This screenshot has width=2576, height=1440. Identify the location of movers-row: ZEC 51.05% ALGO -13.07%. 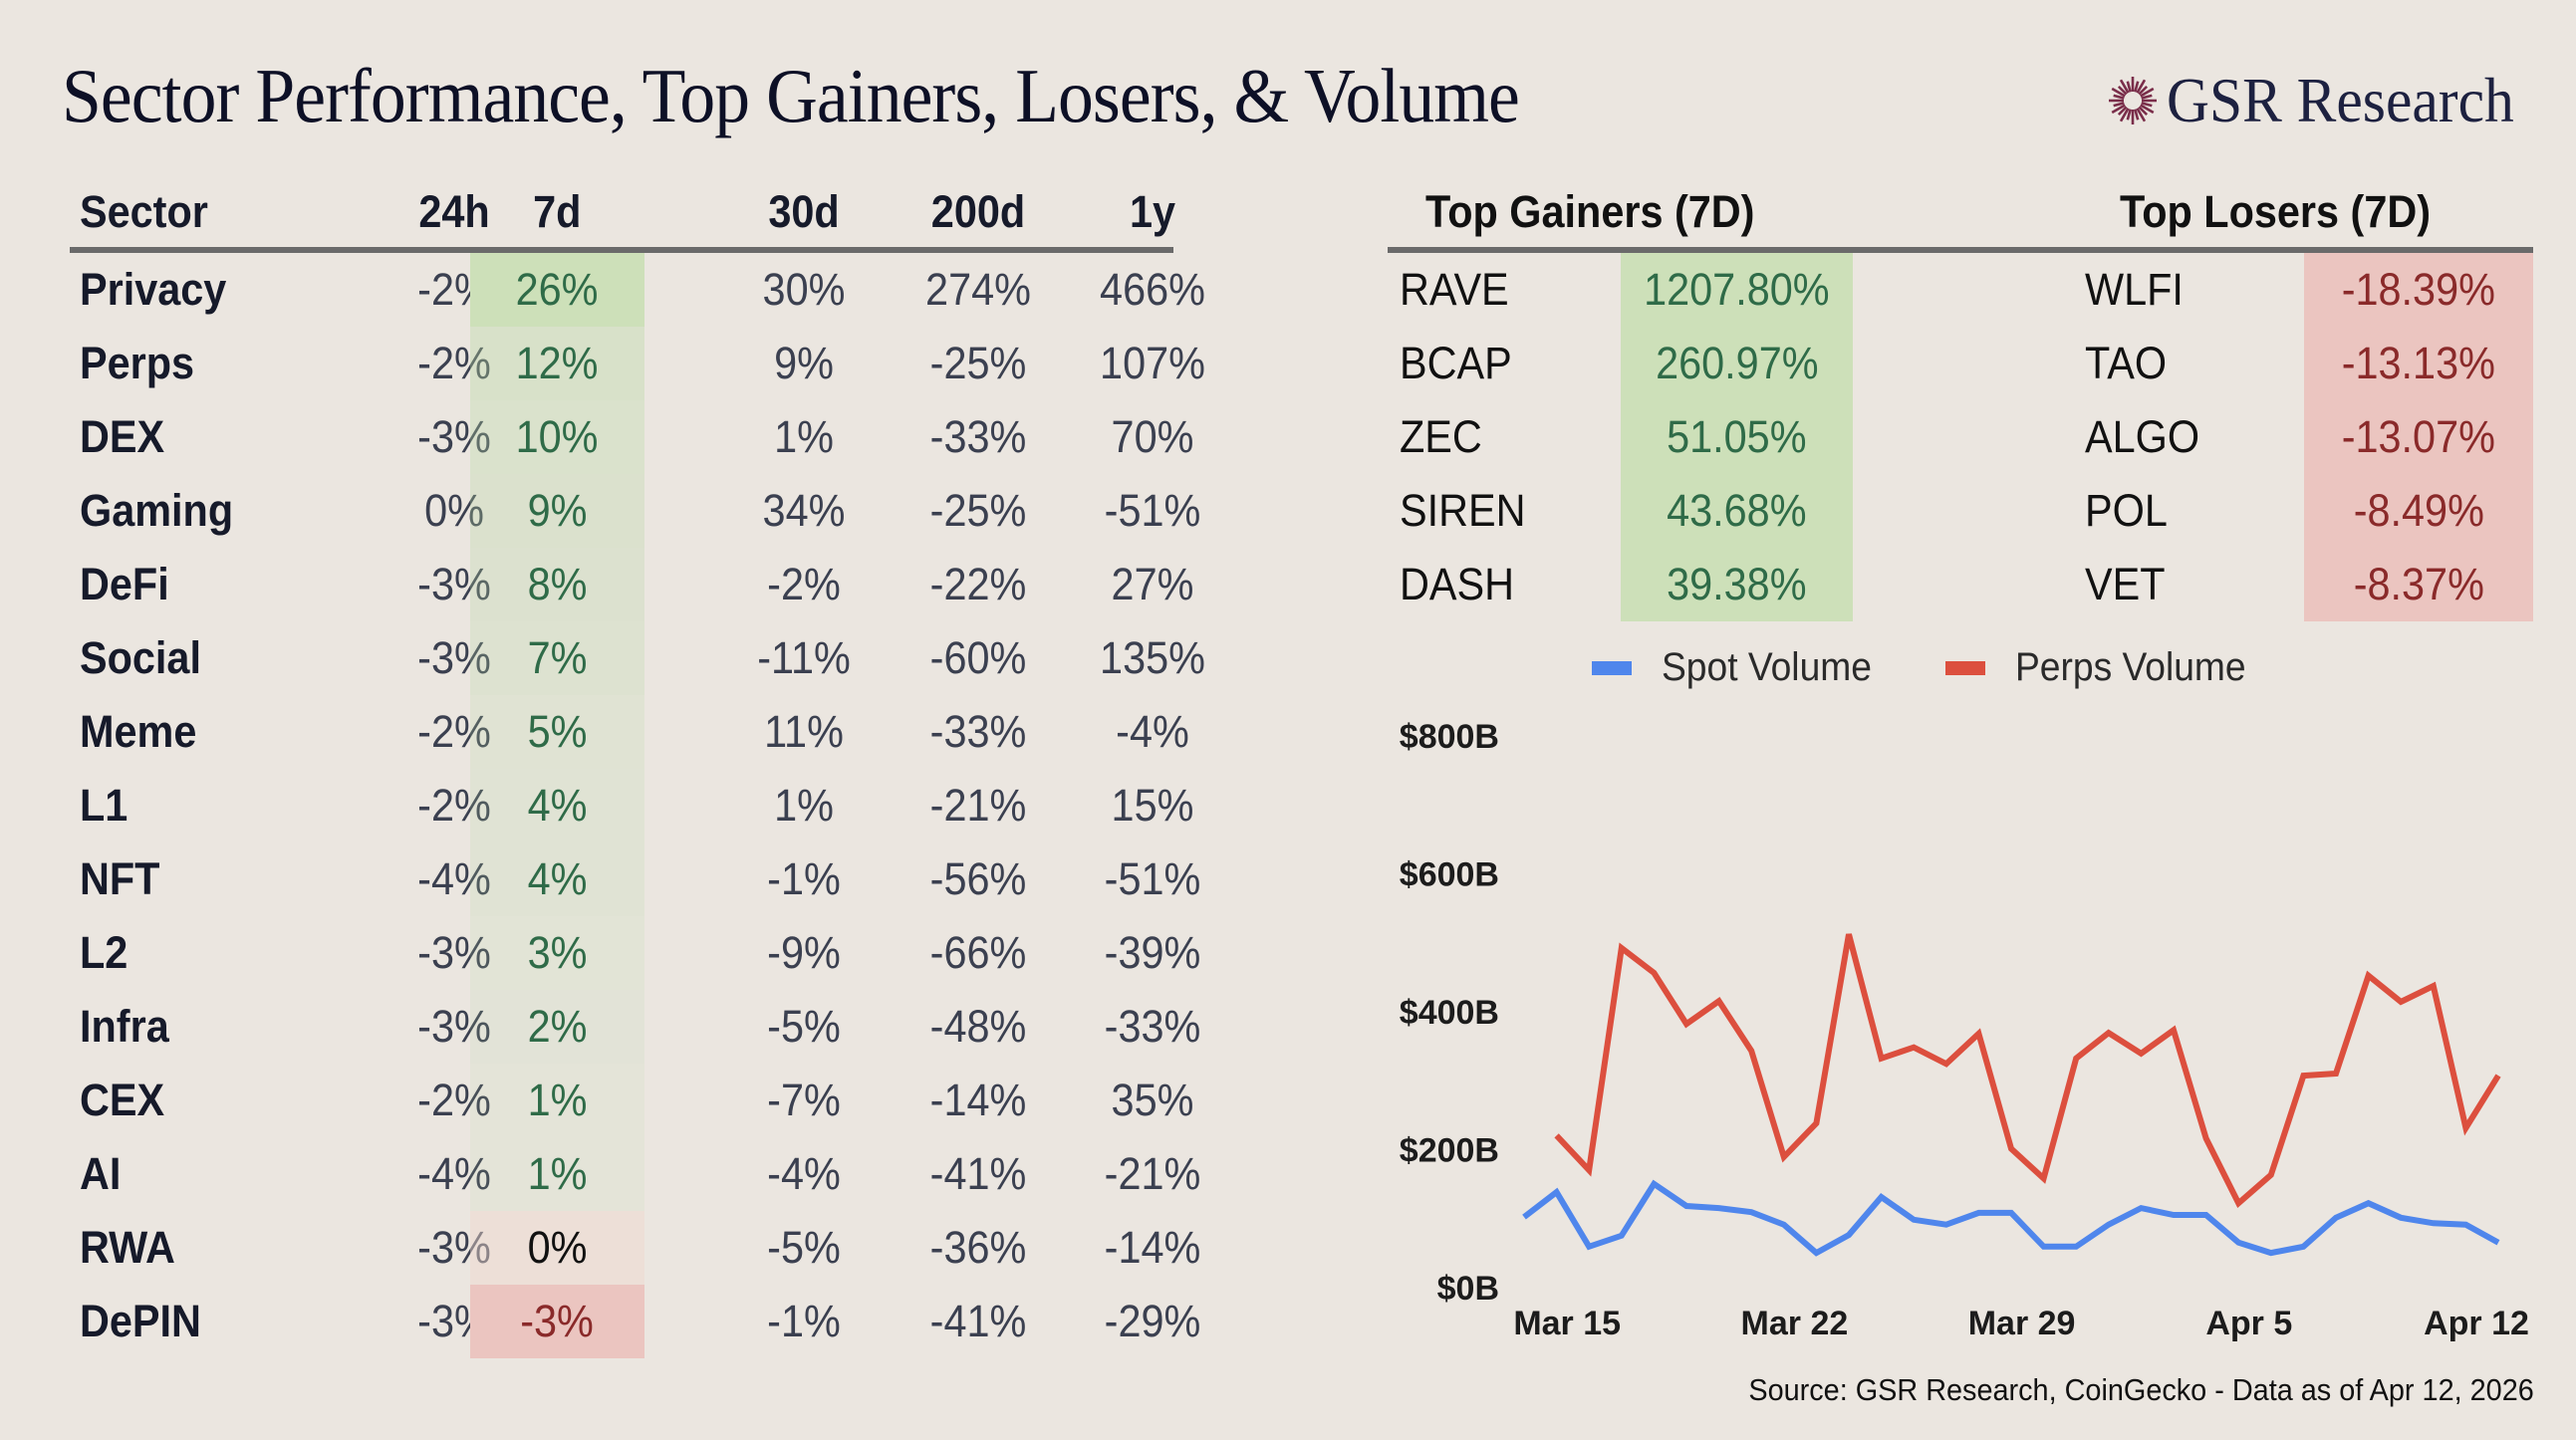
(1960, 437).